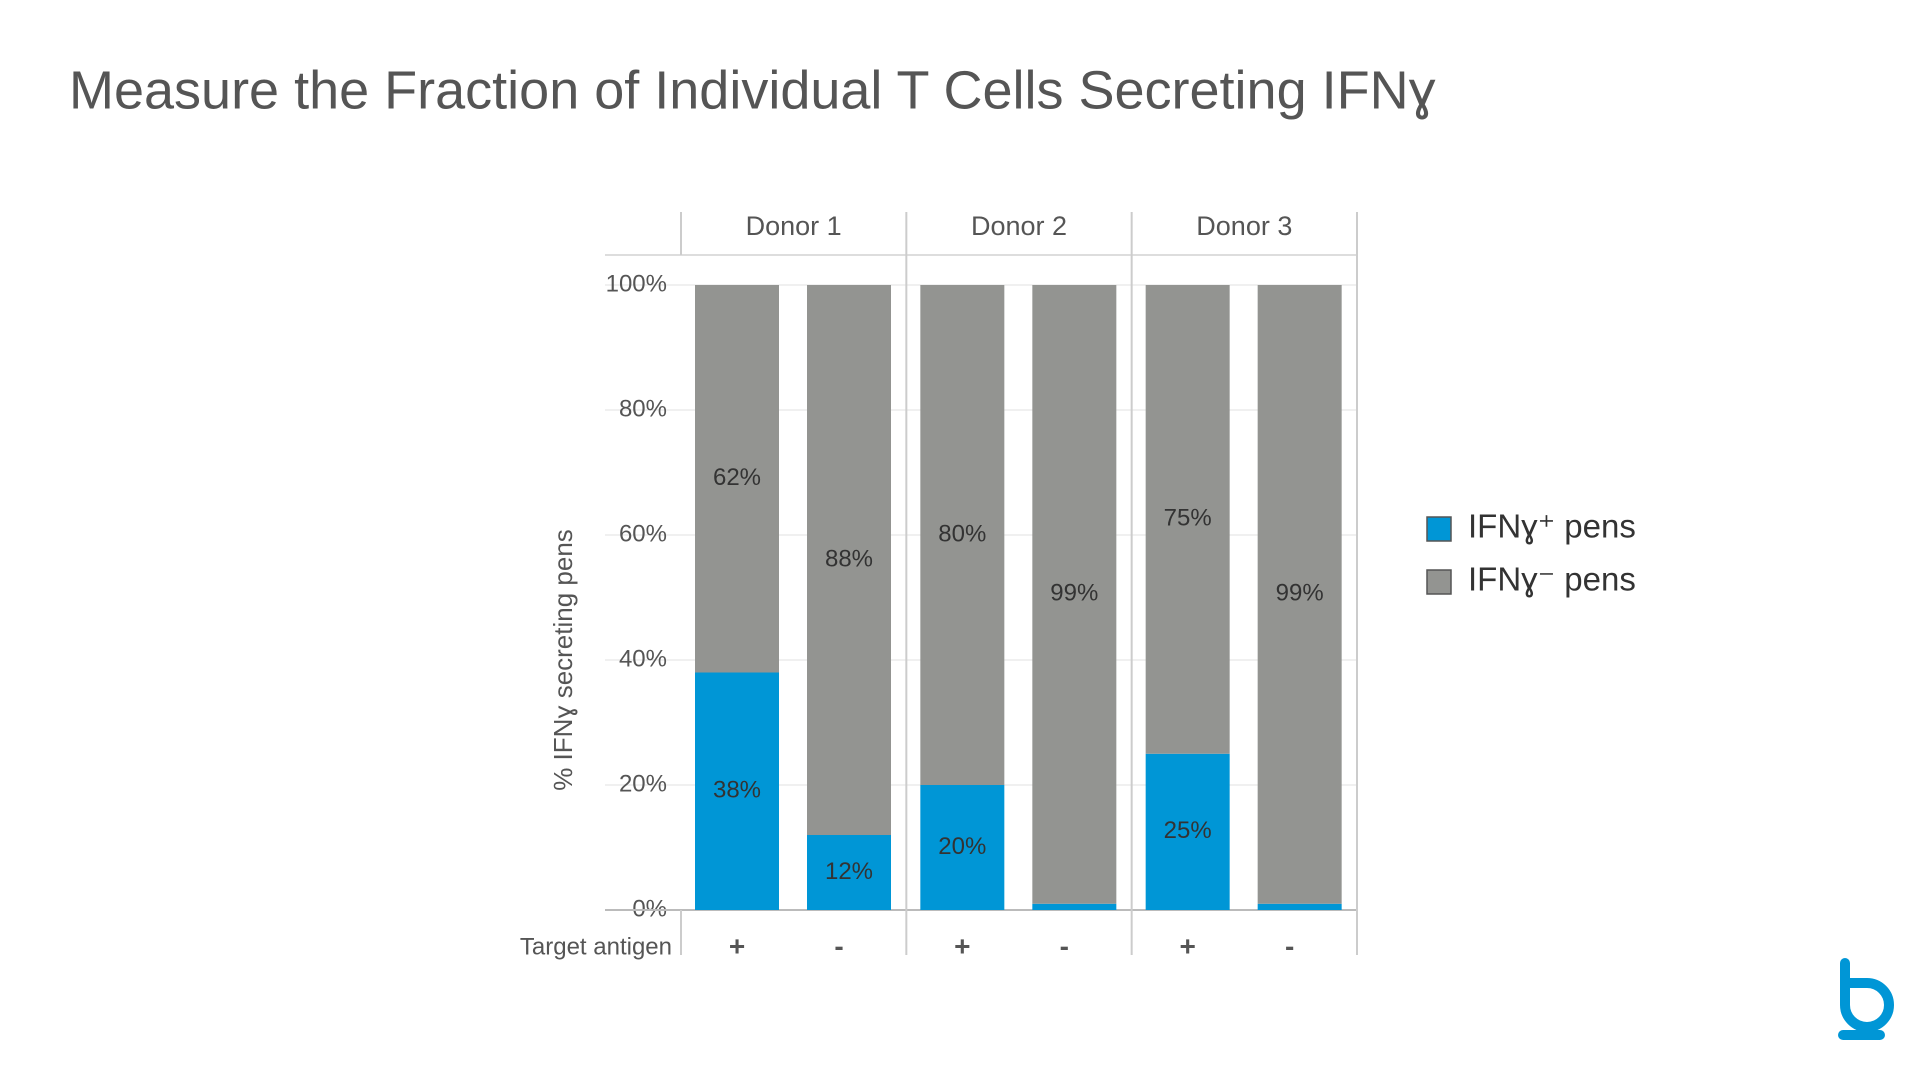 The image size is (1920, 1080). I want to click on logo, so click(1866, 999).